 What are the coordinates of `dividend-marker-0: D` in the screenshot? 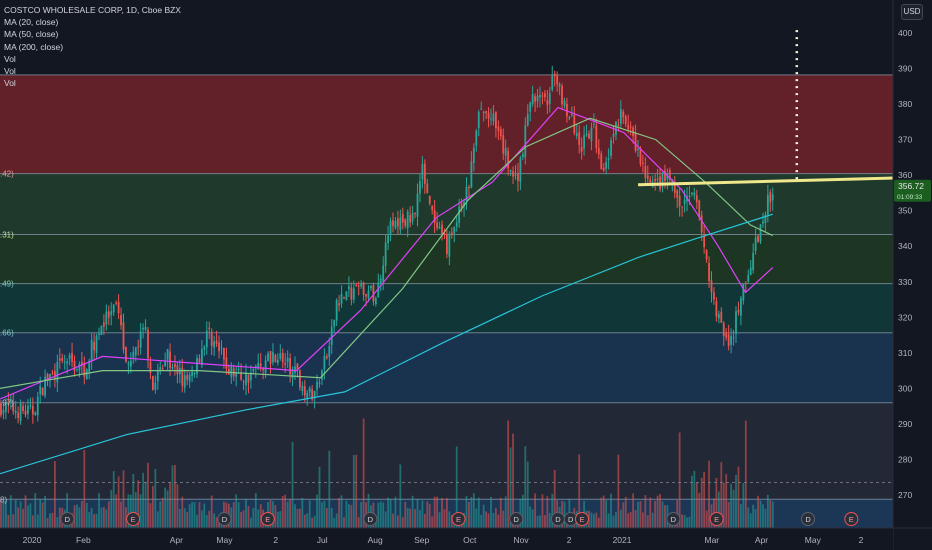 It's located at (67, 519).